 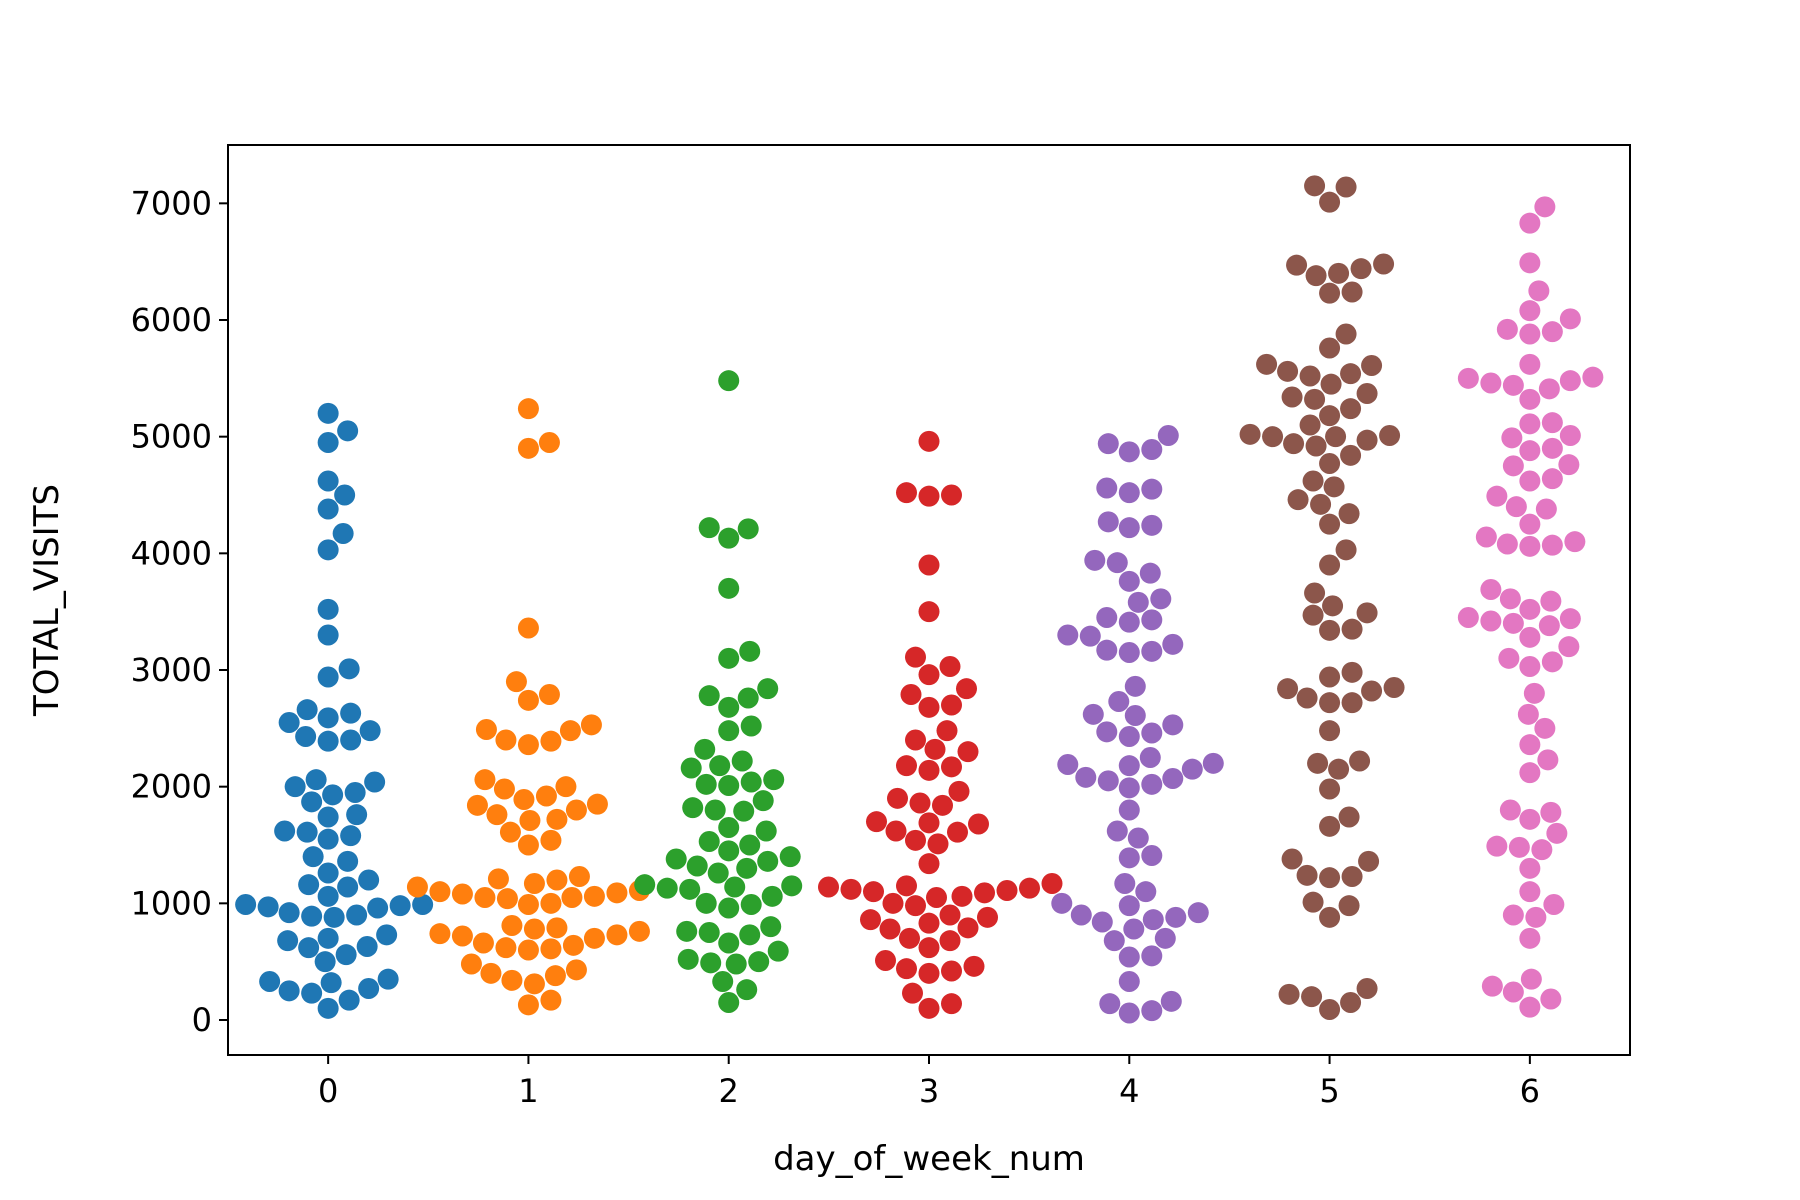 I want to click on x-tick-label: 5, so click(x=1329, y=1091).